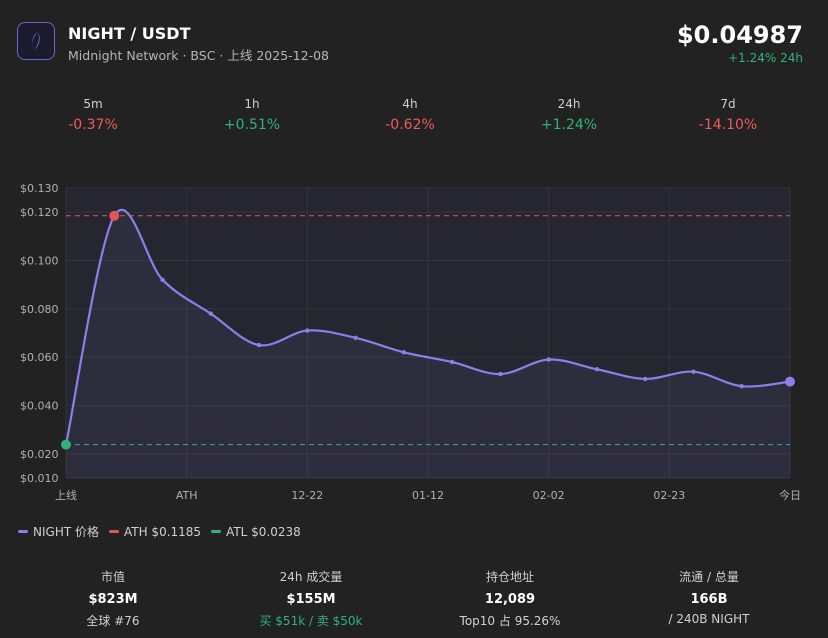  What do you see at coordinates (307, 495) in the screenshot?
I see `x-tick-label: 12-22` at bounding box center [307, 495].